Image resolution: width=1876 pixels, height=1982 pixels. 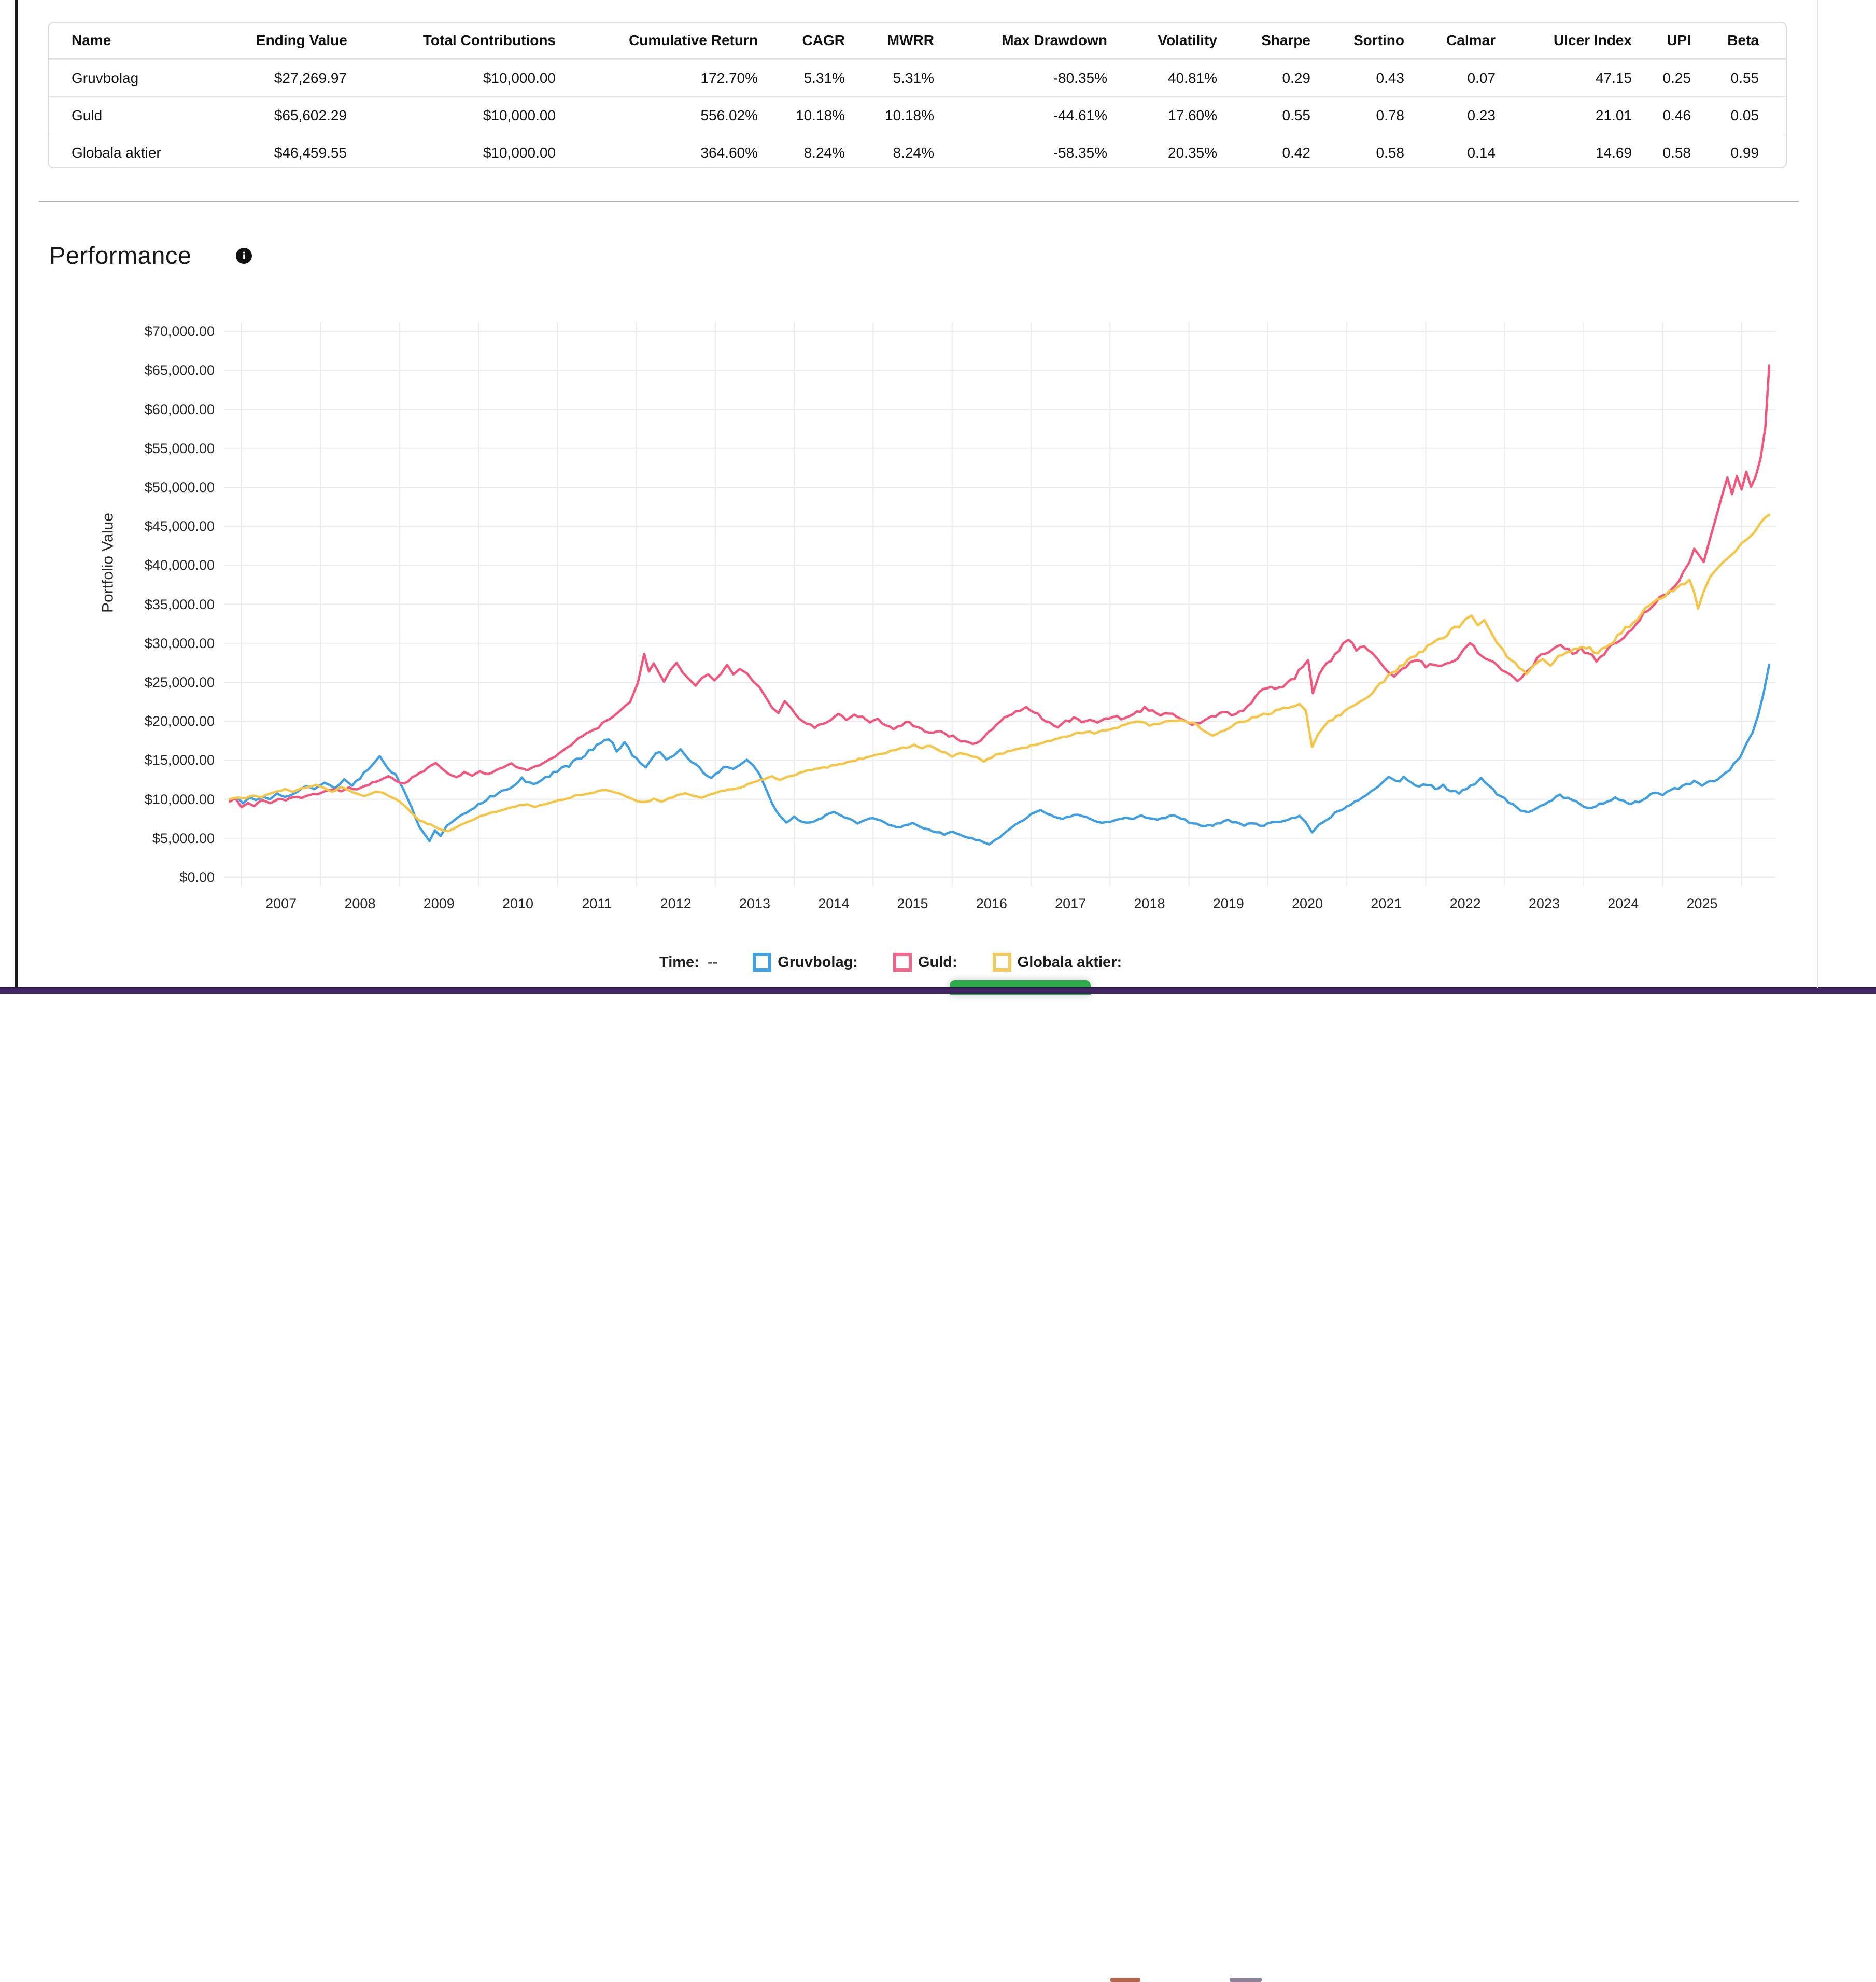 I want to click on series-line-globala-aktier, so click(x=1000, y=673).